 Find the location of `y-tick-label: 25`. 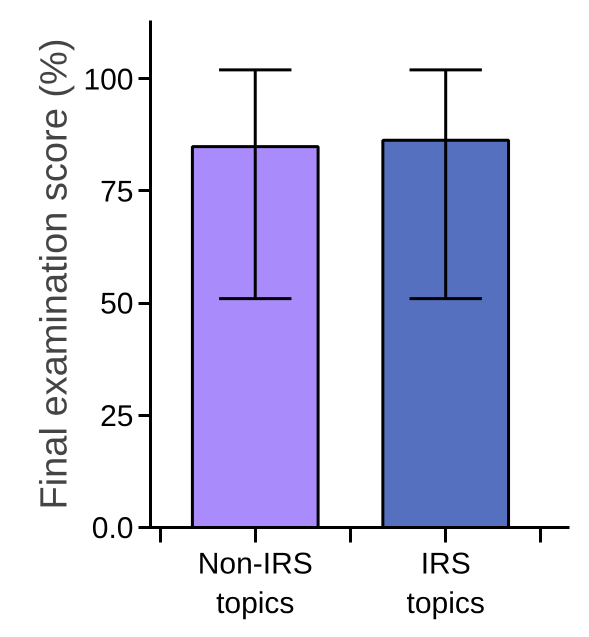

y-tick-label: 25 is located at coordinates (117, 416).